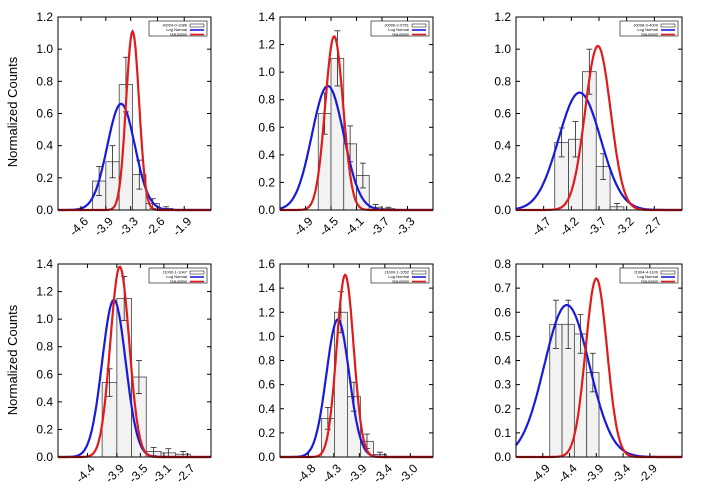 The image size is (706, 494). I want to click on x-tick-label: -3.5, so click(138, 473).